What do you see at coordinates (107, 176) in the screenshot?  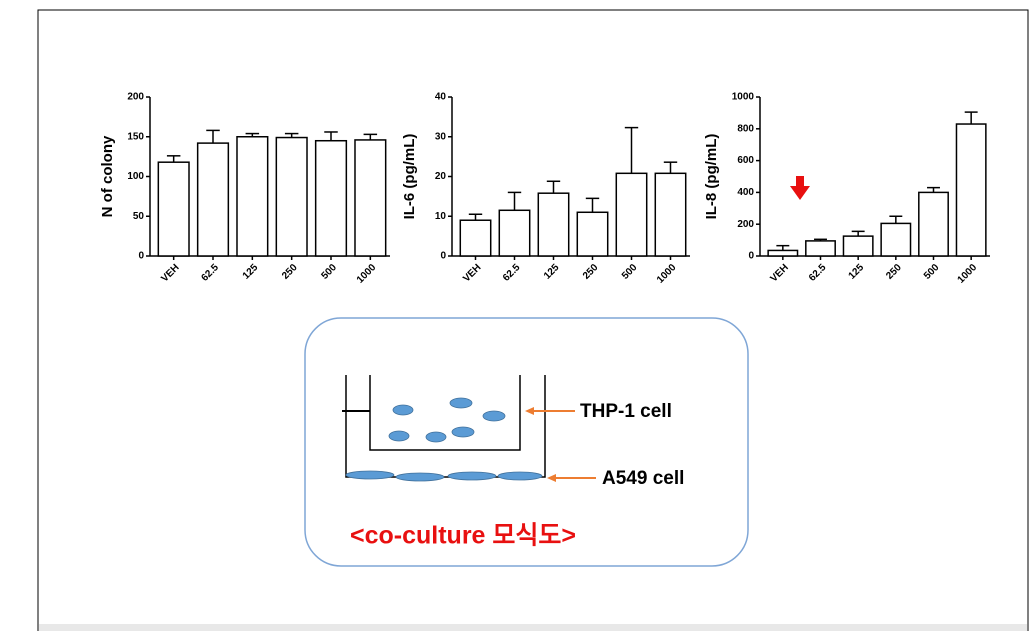 I see `y-axis-label: N of colony` at bounding box center [107, 176].